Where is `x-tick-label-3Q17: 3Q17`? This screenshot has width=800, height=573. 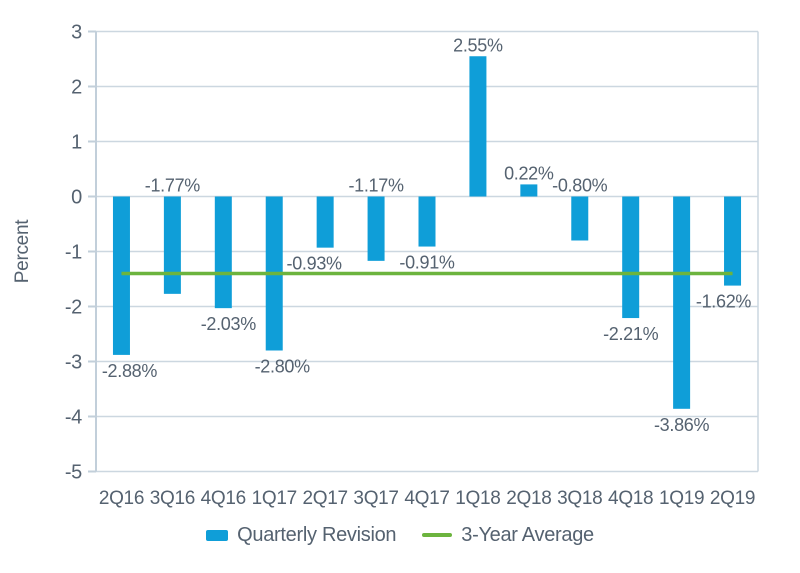 x-tick-label-3Q17: 3Q17 is located at coordinates (375, 498).